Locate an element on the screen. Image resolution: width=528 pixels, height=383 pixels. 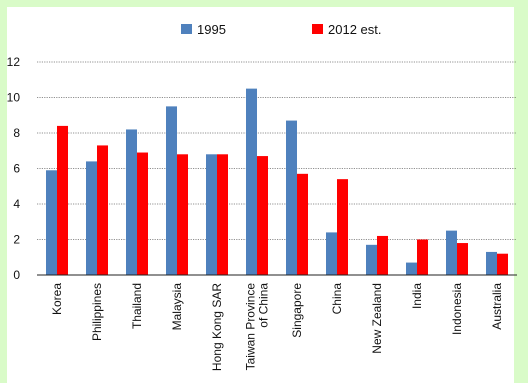
x-tick-label: Indonesia is located at coordinates (457, 309).